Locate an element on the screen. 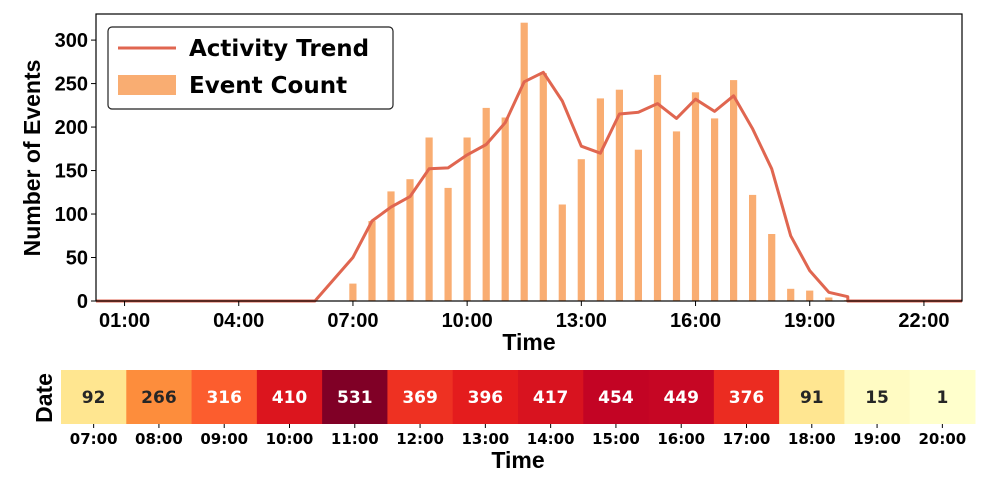 This screenshot has height=488, width=997. heatmap-tick-label: 14:00 is located at coordinates (551, 439).